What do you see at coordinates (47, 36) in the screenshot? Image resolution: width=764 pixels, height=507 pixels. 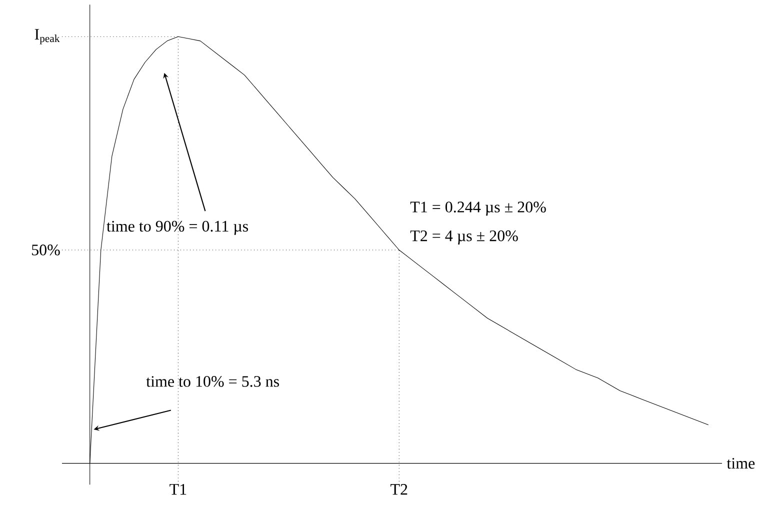 I see `ref-line-label: I$_{peak}$` at bounding box center [47, 36].